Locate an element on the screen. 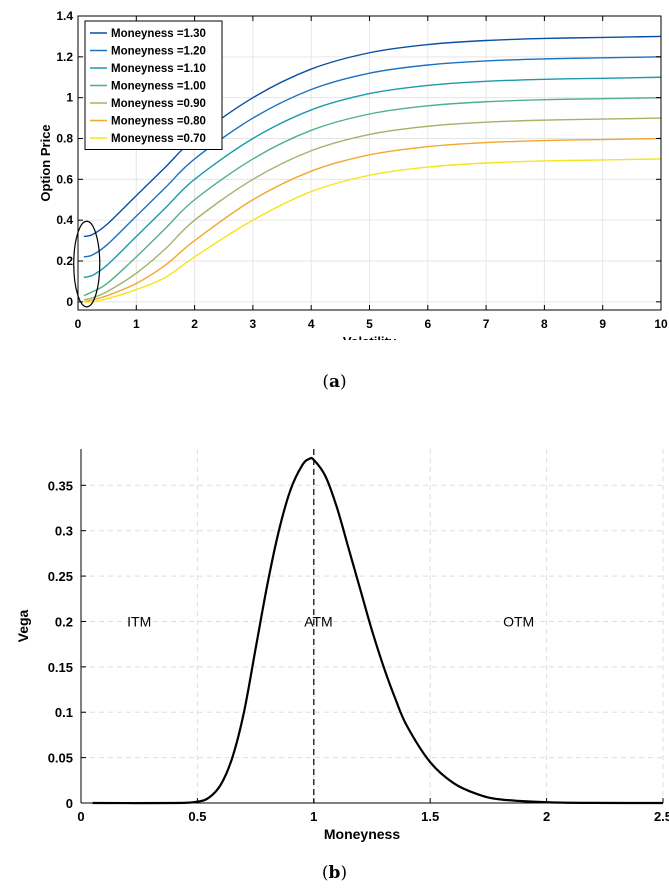 The width and height of the screenshot is (669, 891). x-tick-label: 2.5 is located at coordinates (661, 816).